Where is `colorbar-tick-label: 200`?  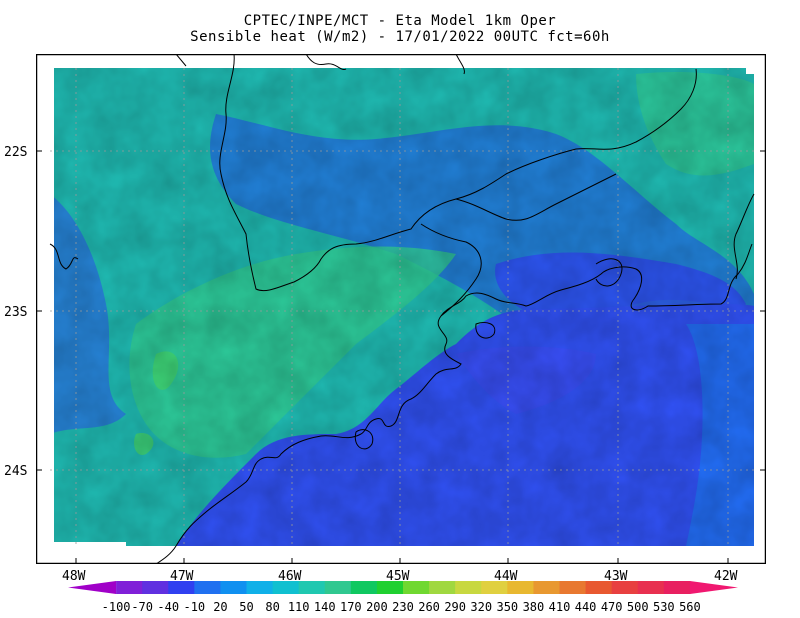 colorbar-tick-label: 200 is located at coordinates (377, 607).